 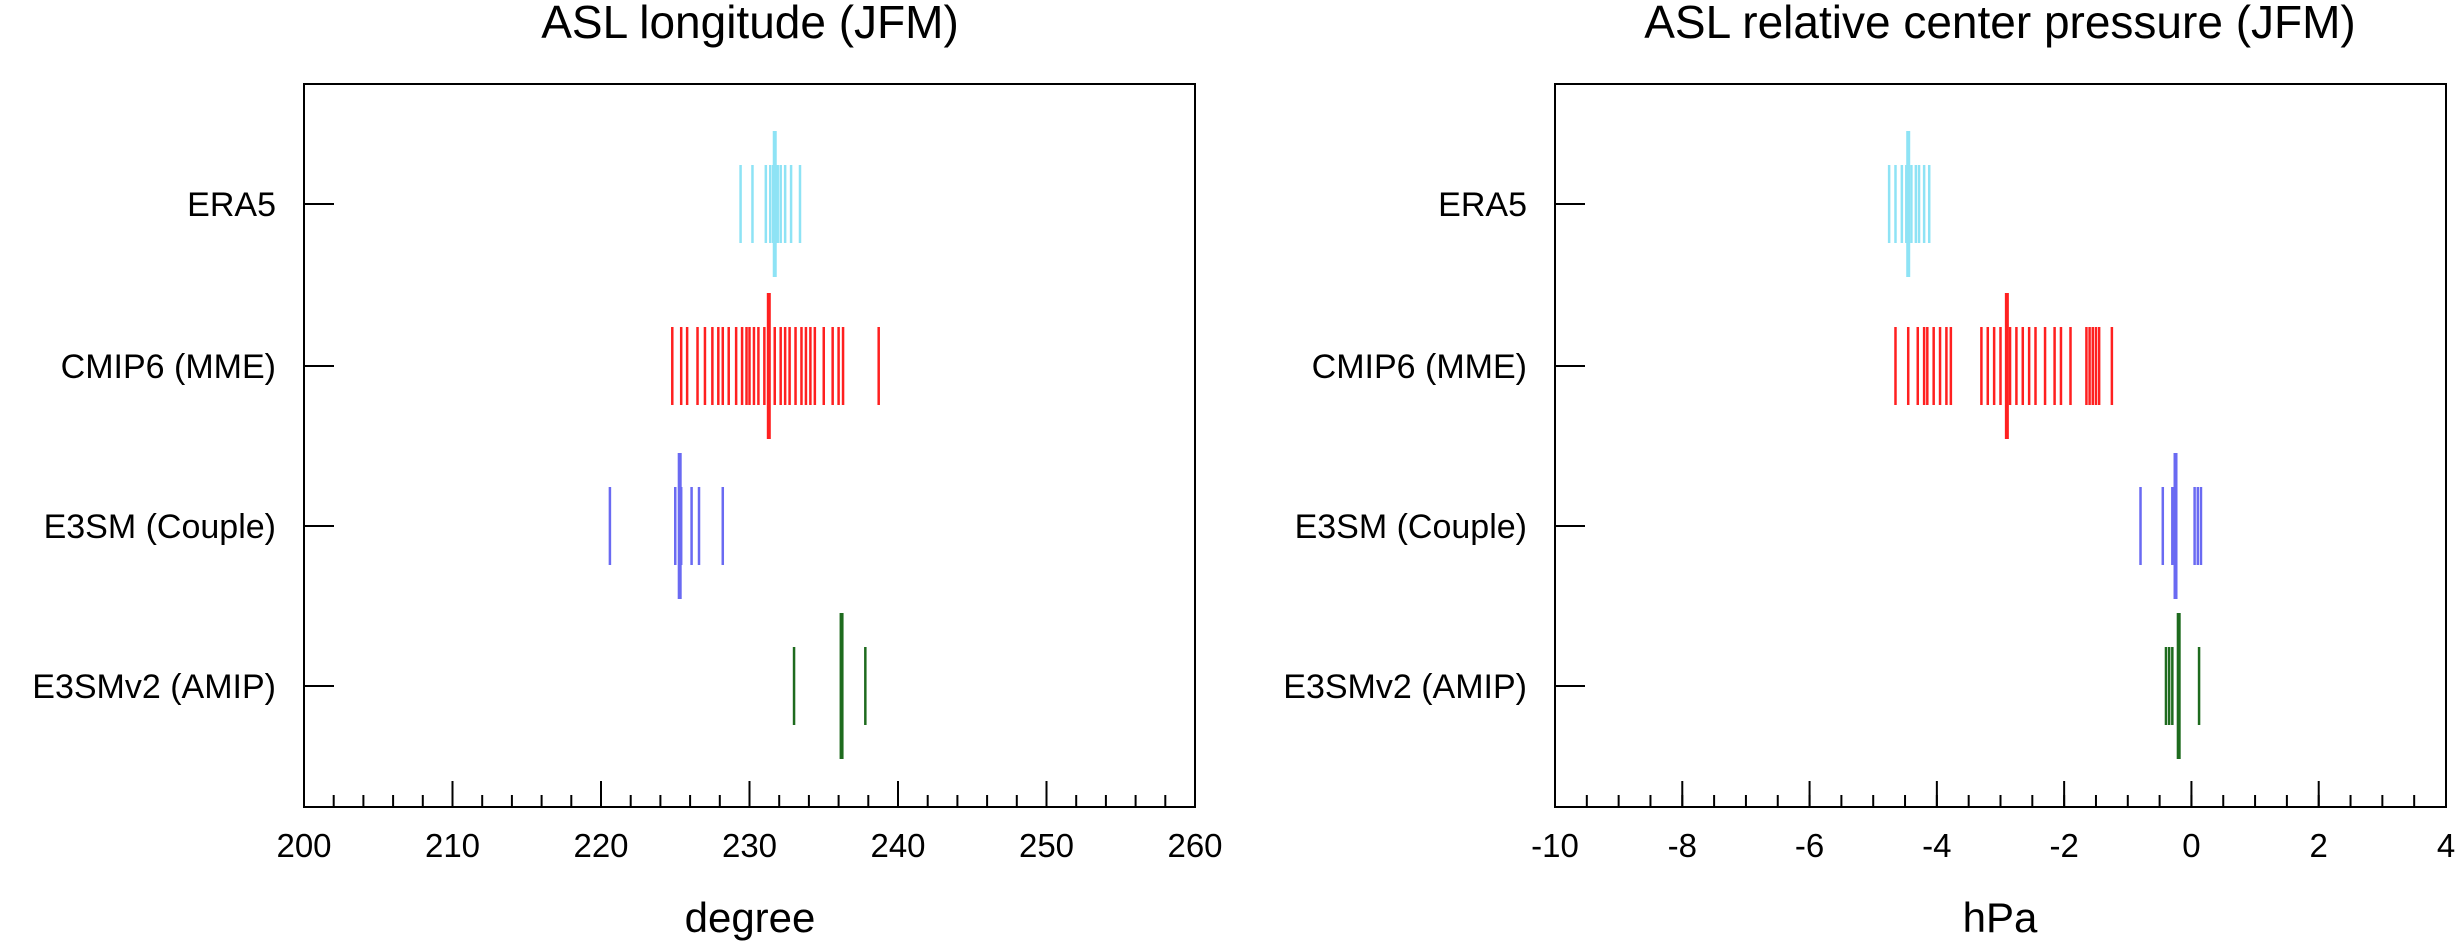 I want to click on x-tick-label: 2, so click(x=2319, y=845).